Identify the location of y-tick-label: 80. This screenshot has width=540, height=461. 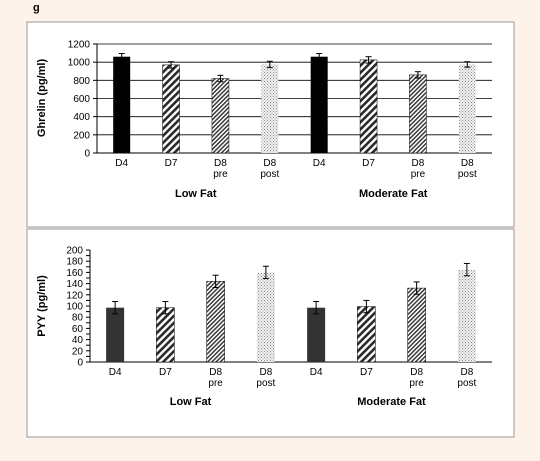
(78, 318).